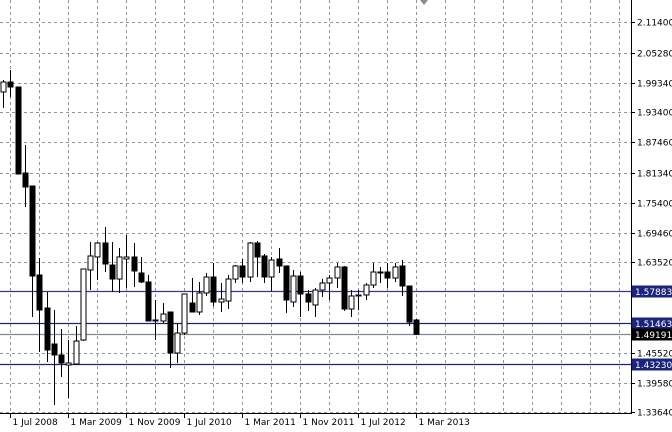 This screenshot has height=432, width=672. What do you see at coordinates (654, 355) in the screenshot?
I see `price-tick-label: 1.45520` at bounding box center [654, 355].